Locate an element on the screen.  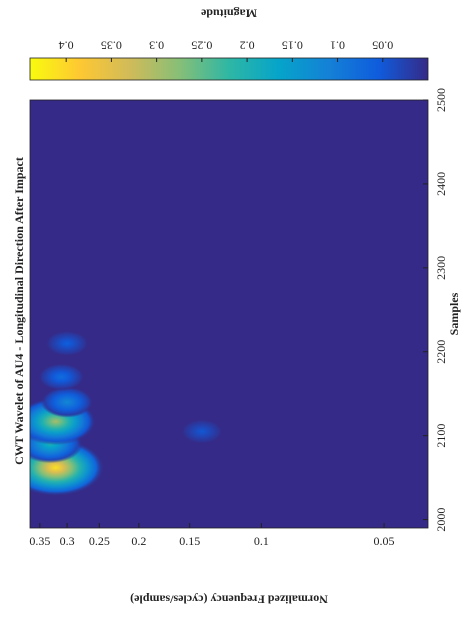
x-tick-label: 2500 is located at coordinates (441, 100).